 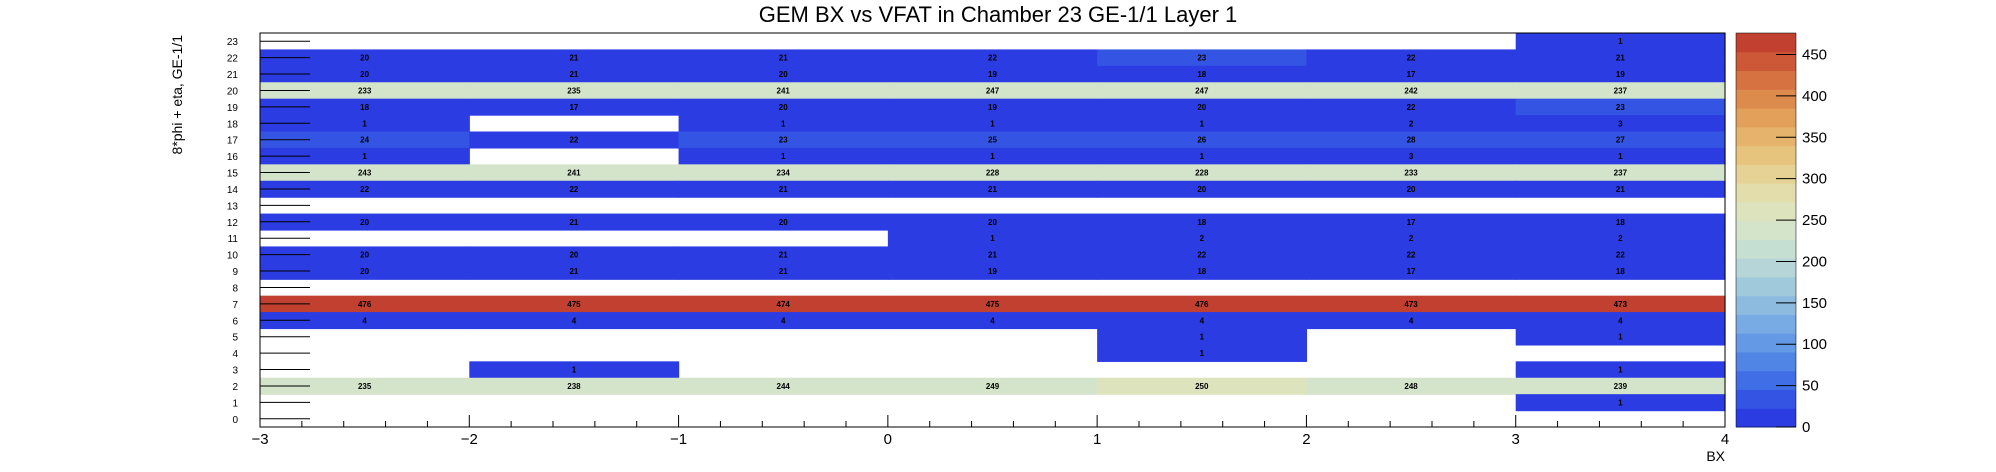 What do you see at coordinates (235, 354) in the screenshot?
I see `y-tick-label: 4` at bounding box center [235, 354].